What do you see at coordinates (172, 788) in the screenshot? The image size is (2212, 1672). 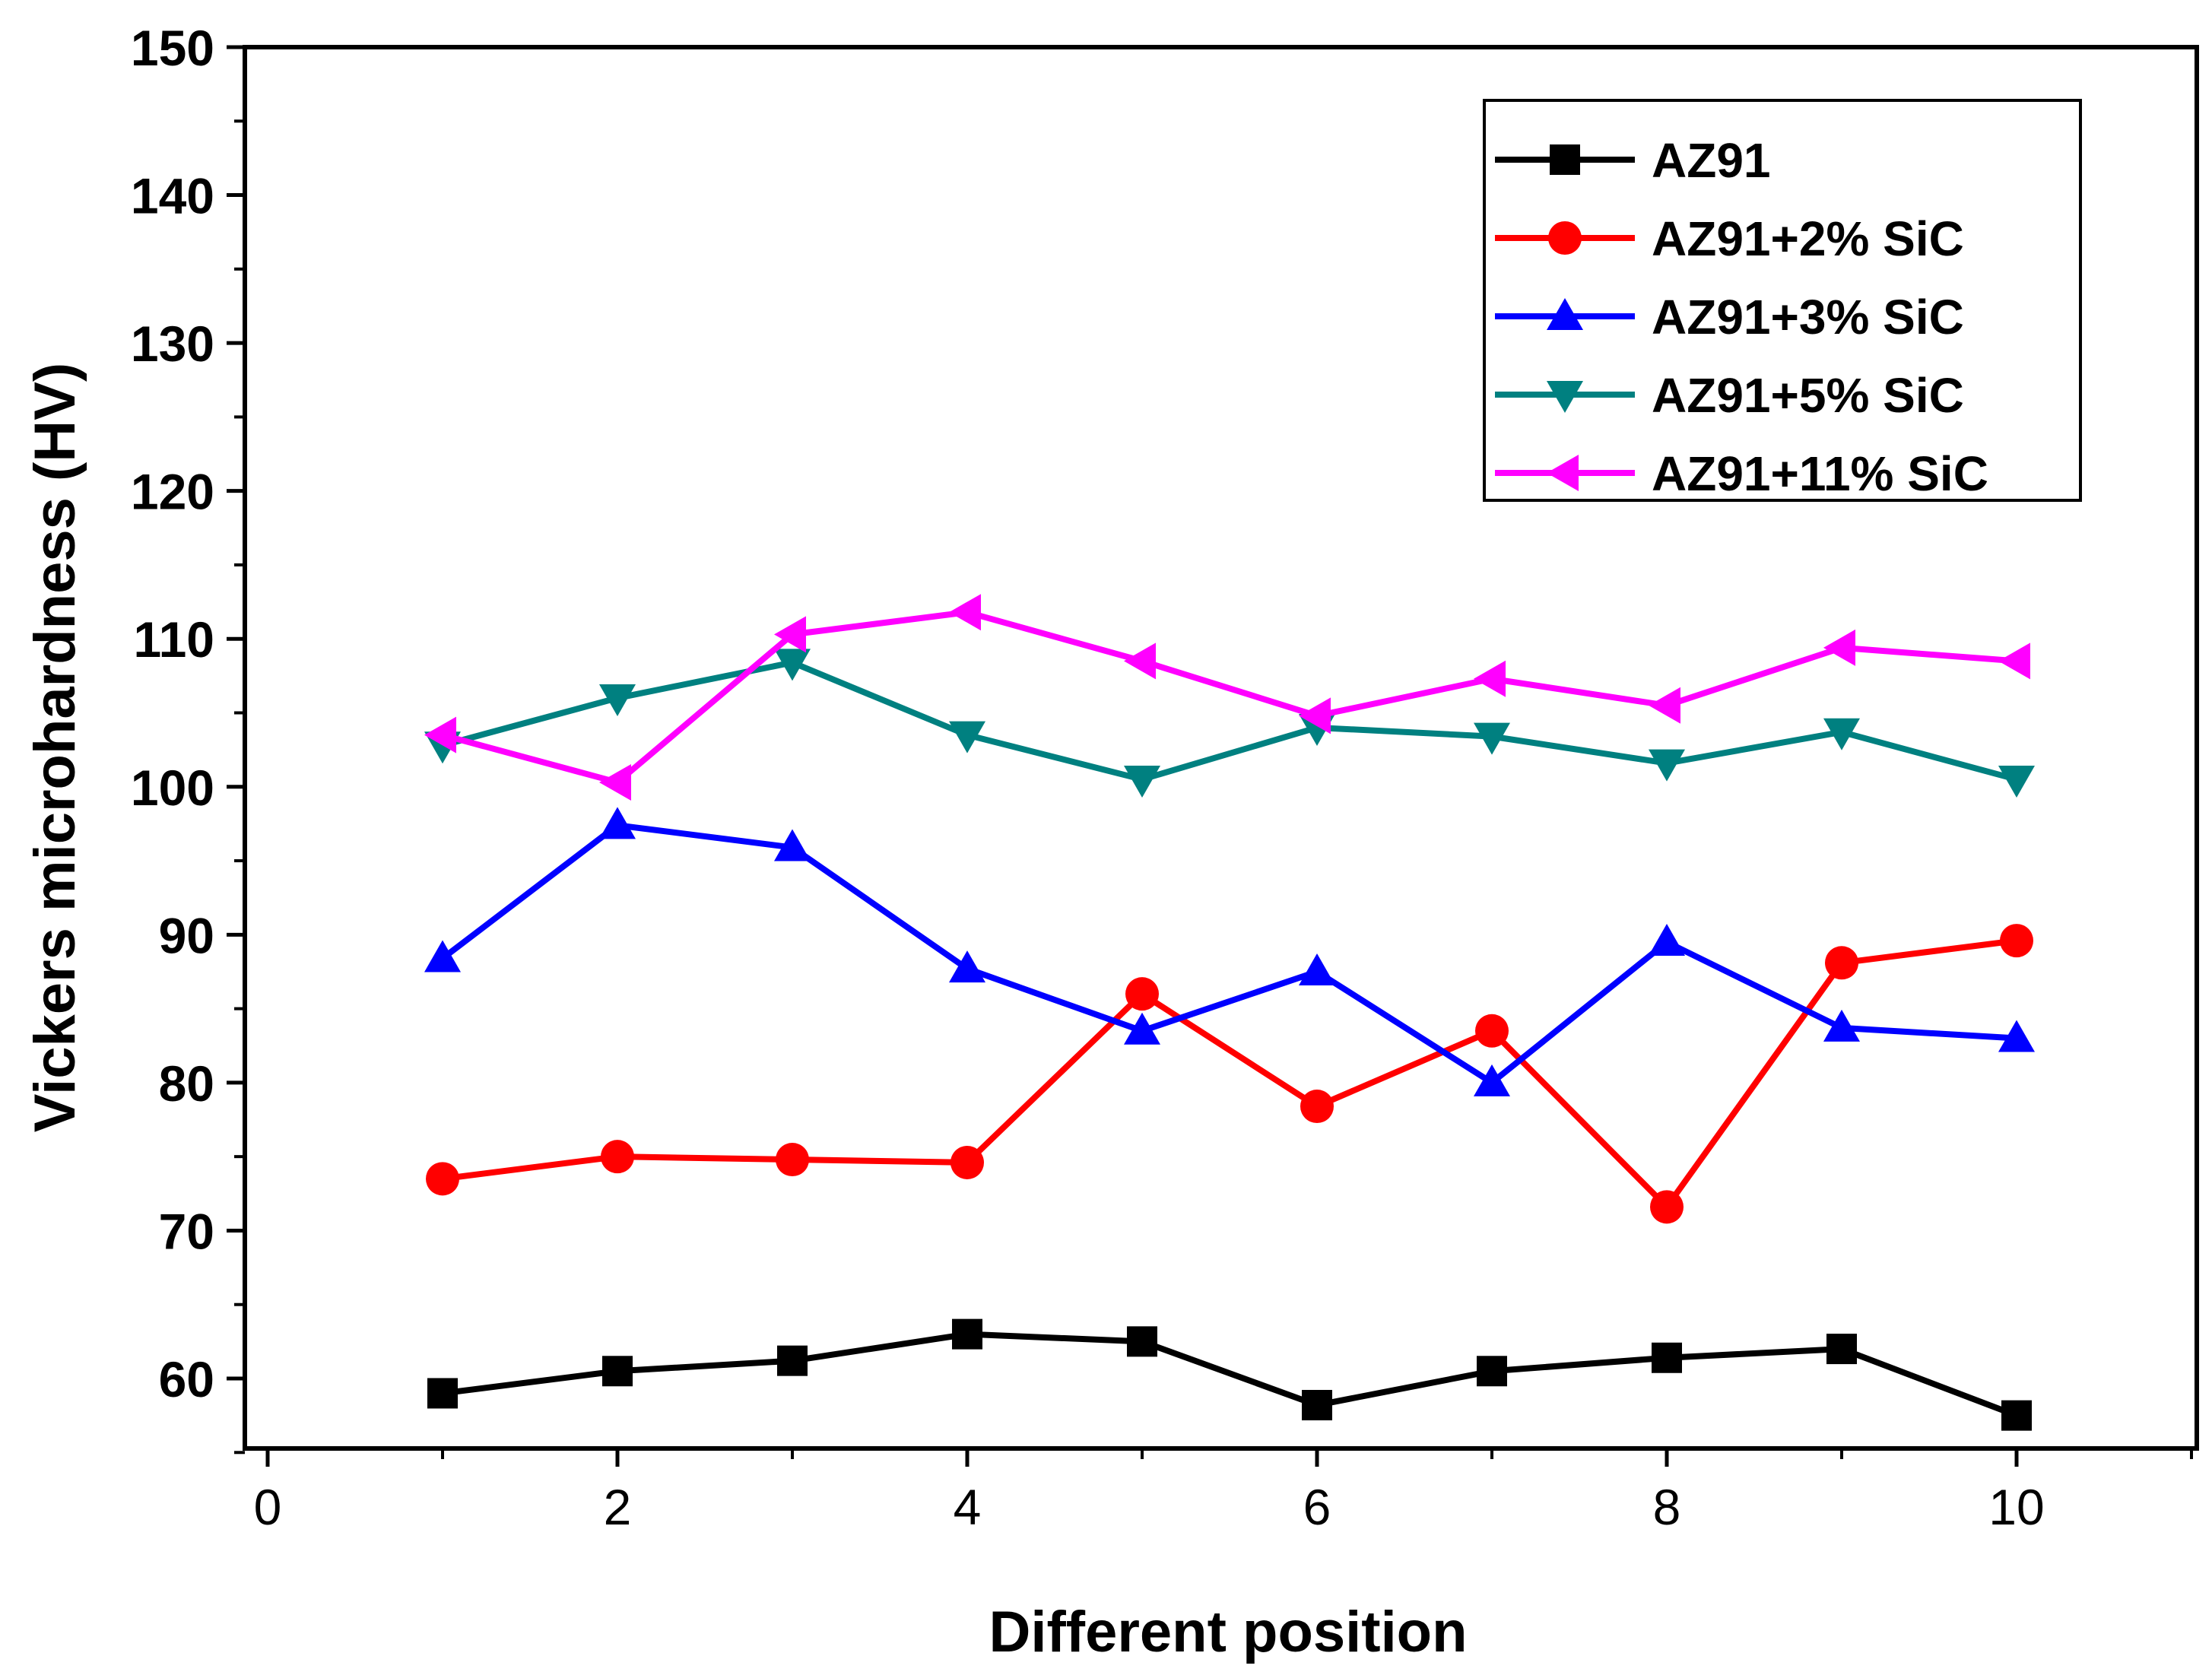 I see `y-tick-label: 100` at bounding box center [172, 788].